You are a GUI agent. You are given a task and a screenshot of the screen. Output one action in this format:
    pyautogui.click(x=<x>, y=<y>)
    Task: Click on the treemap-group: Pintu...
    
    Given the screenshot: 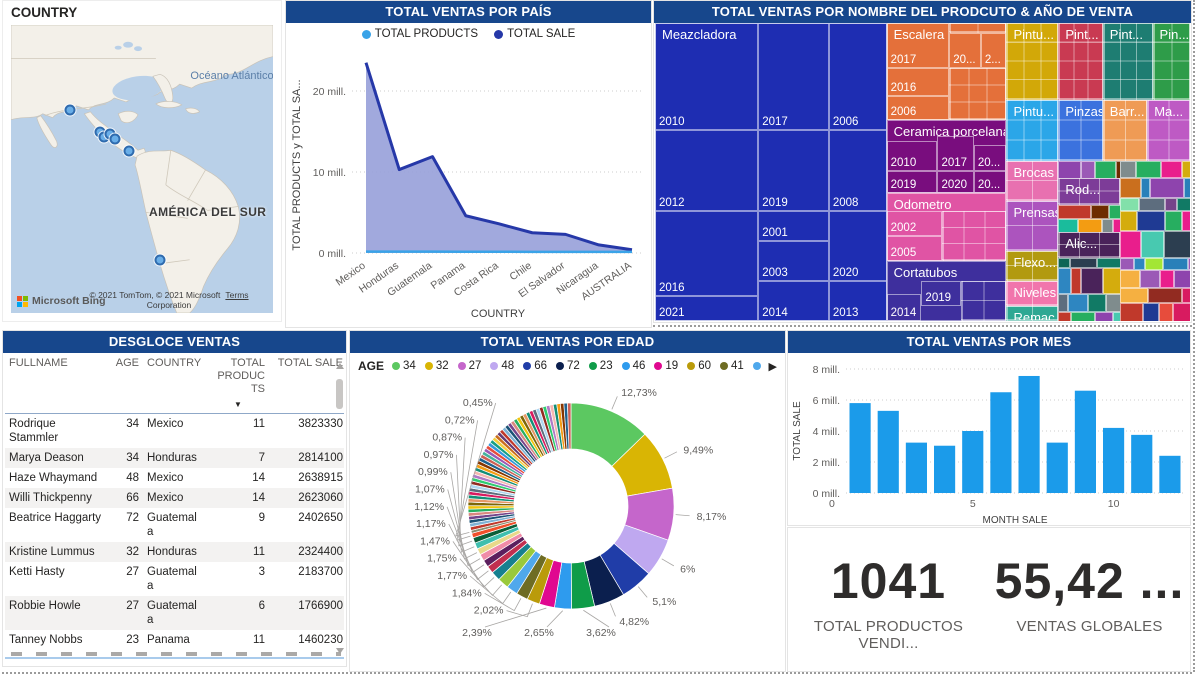 What is the action you would take?
    pyautogui.click(x=1032, y=62)
    